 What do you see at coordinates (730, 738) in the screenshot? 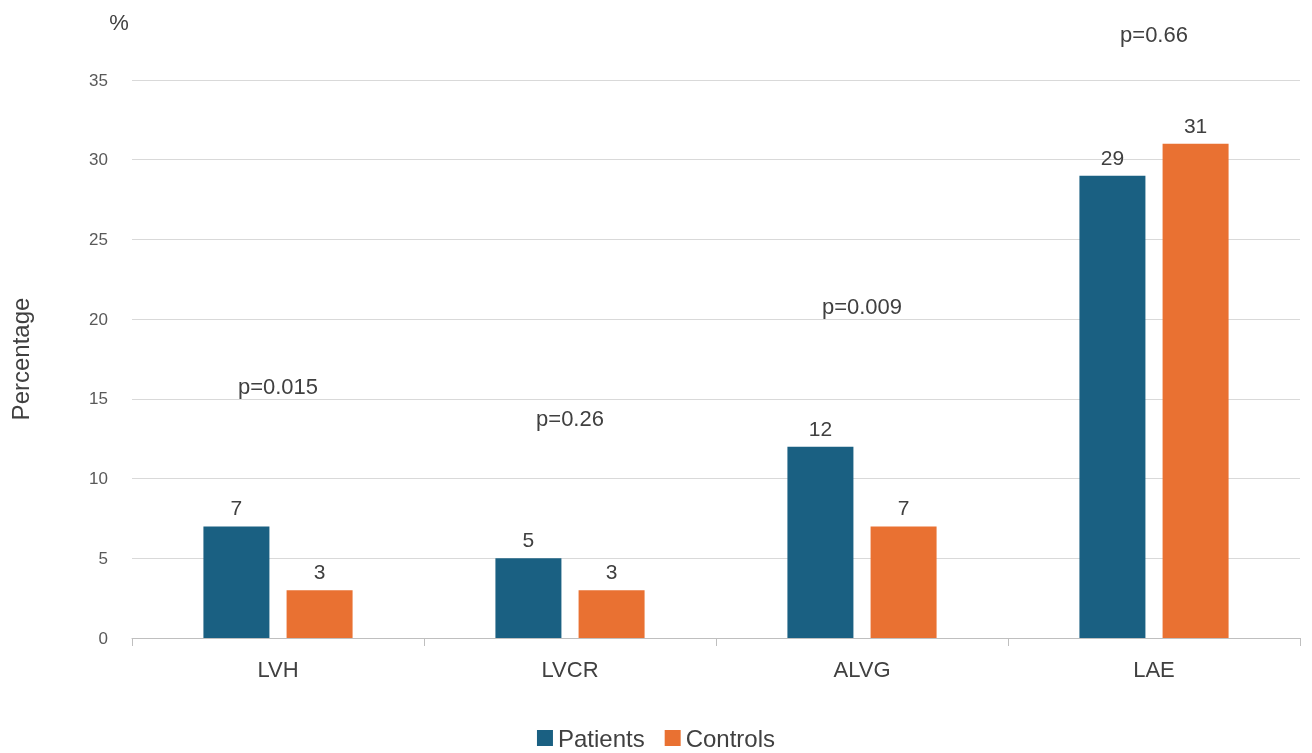
I see `legend-label: Controls` at bounding box center [730, 738].